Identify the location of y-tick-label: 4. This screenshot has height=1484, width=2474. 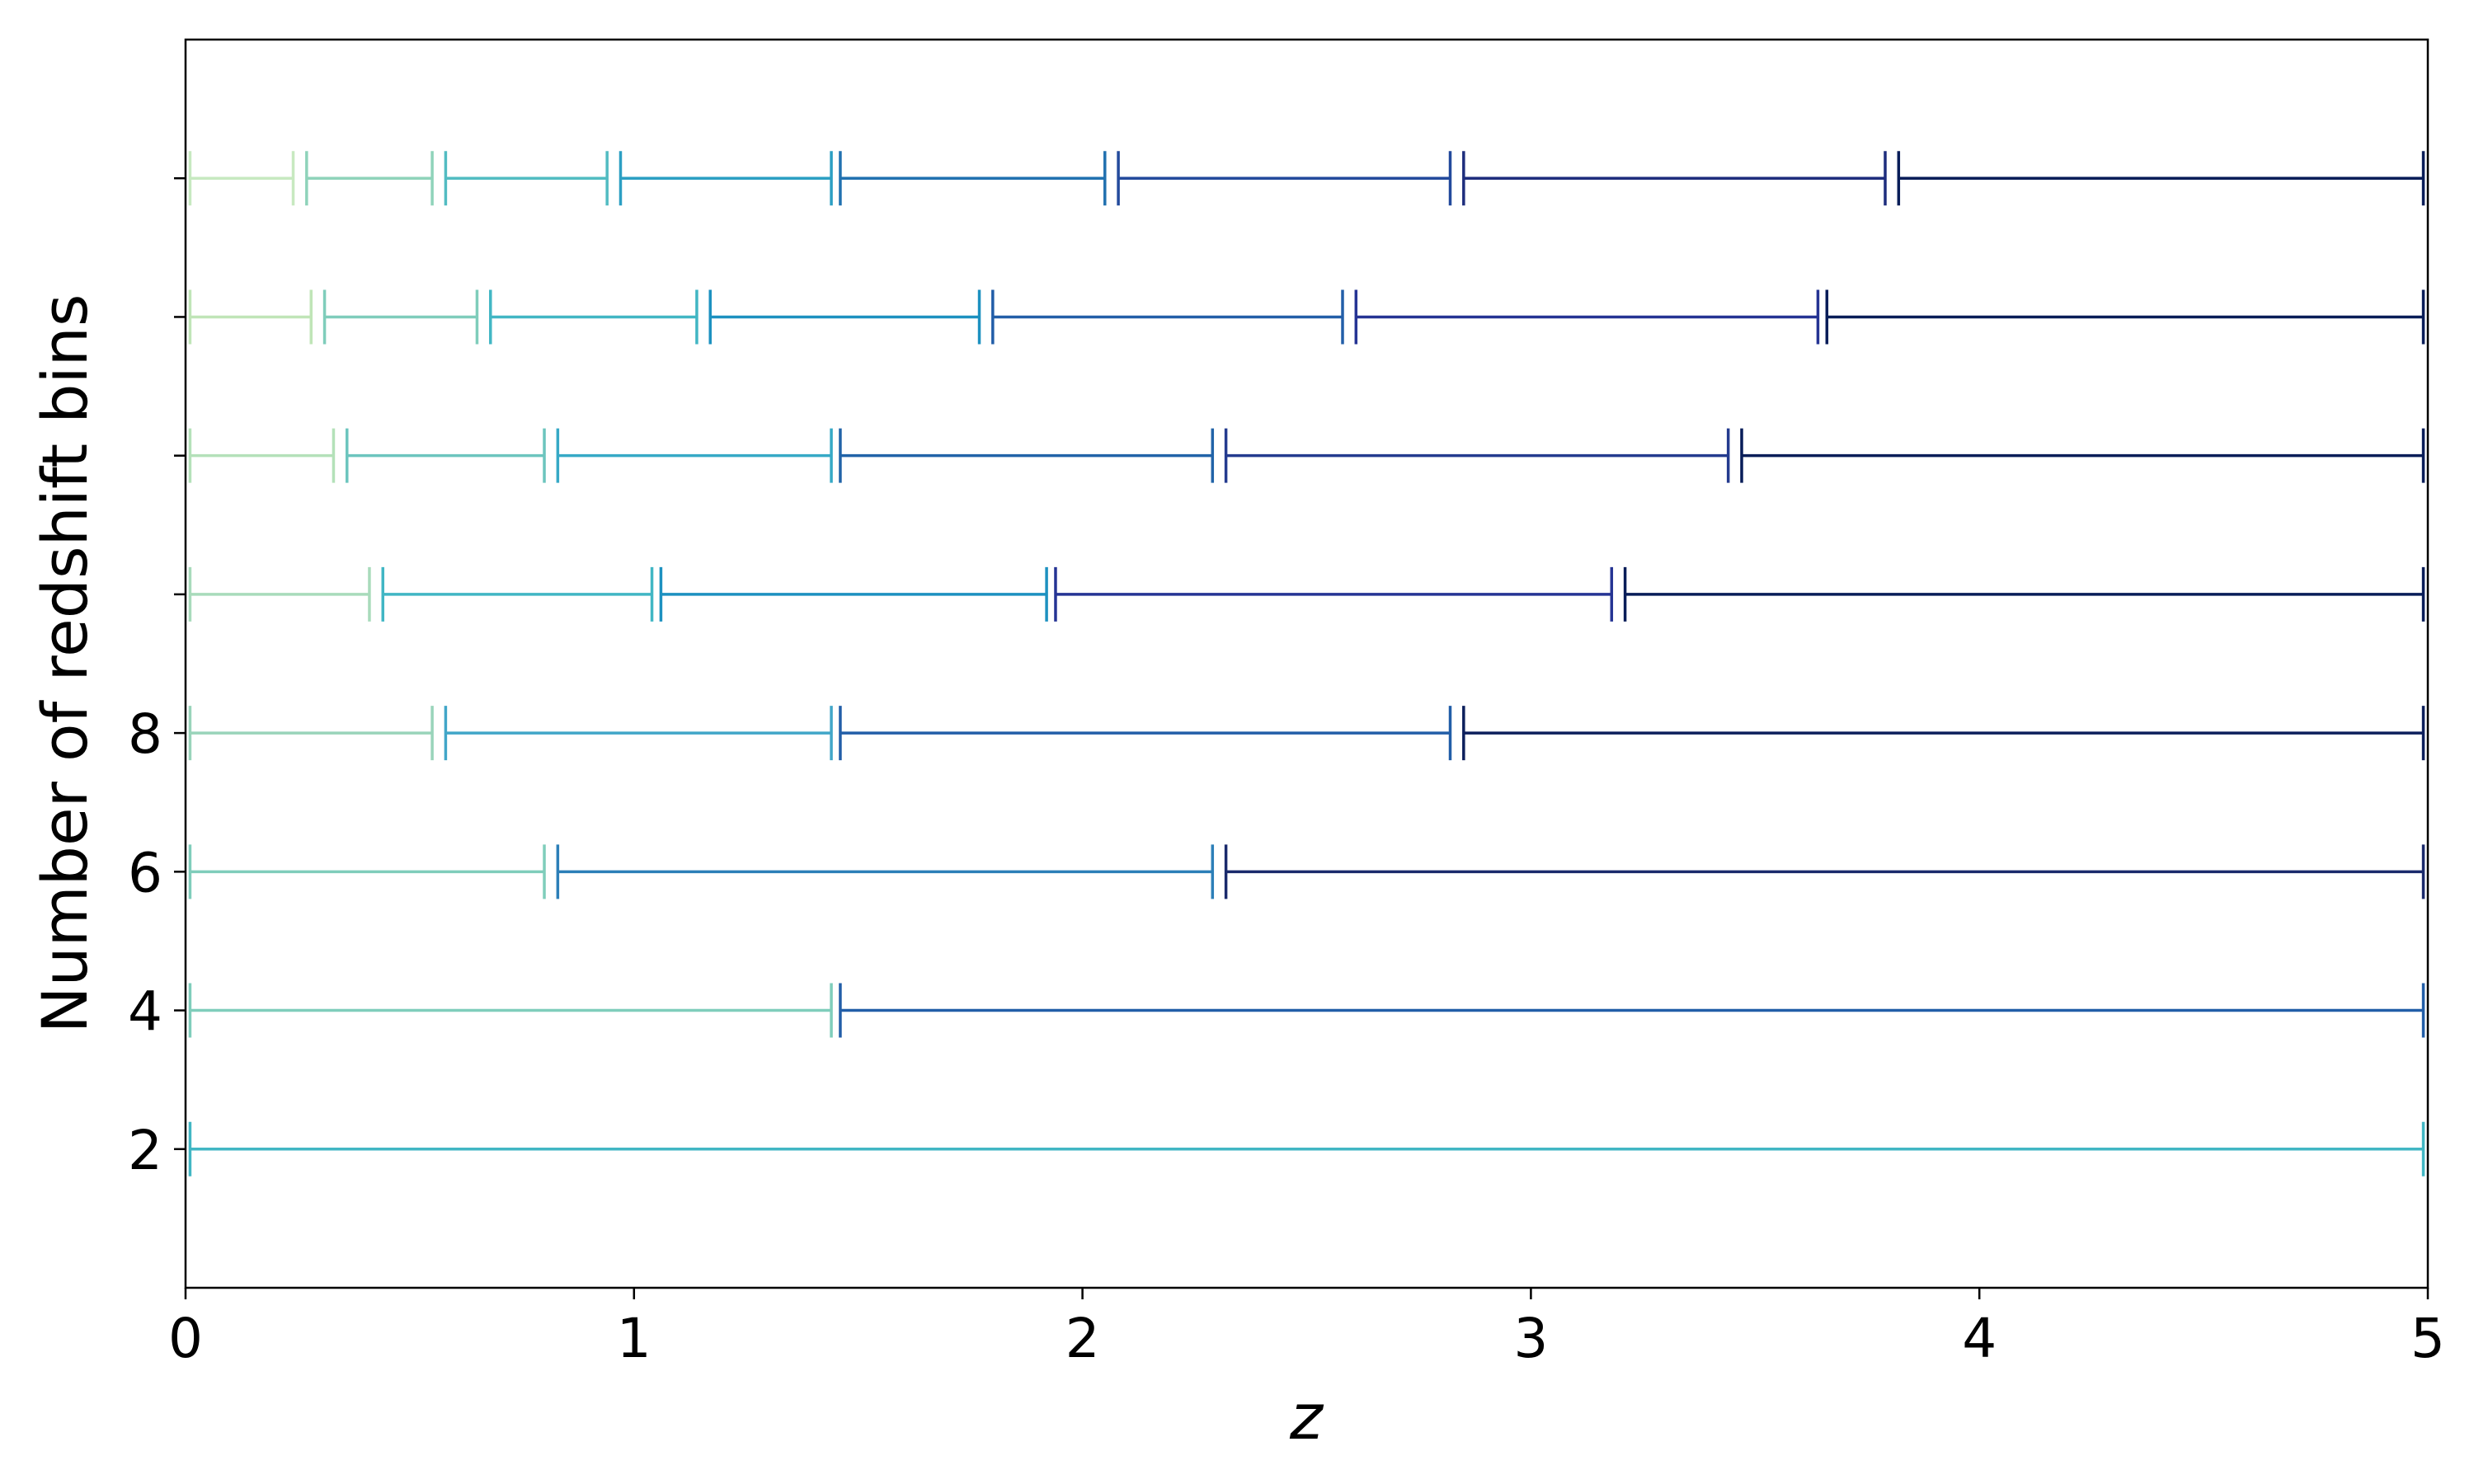
(145, 1012).